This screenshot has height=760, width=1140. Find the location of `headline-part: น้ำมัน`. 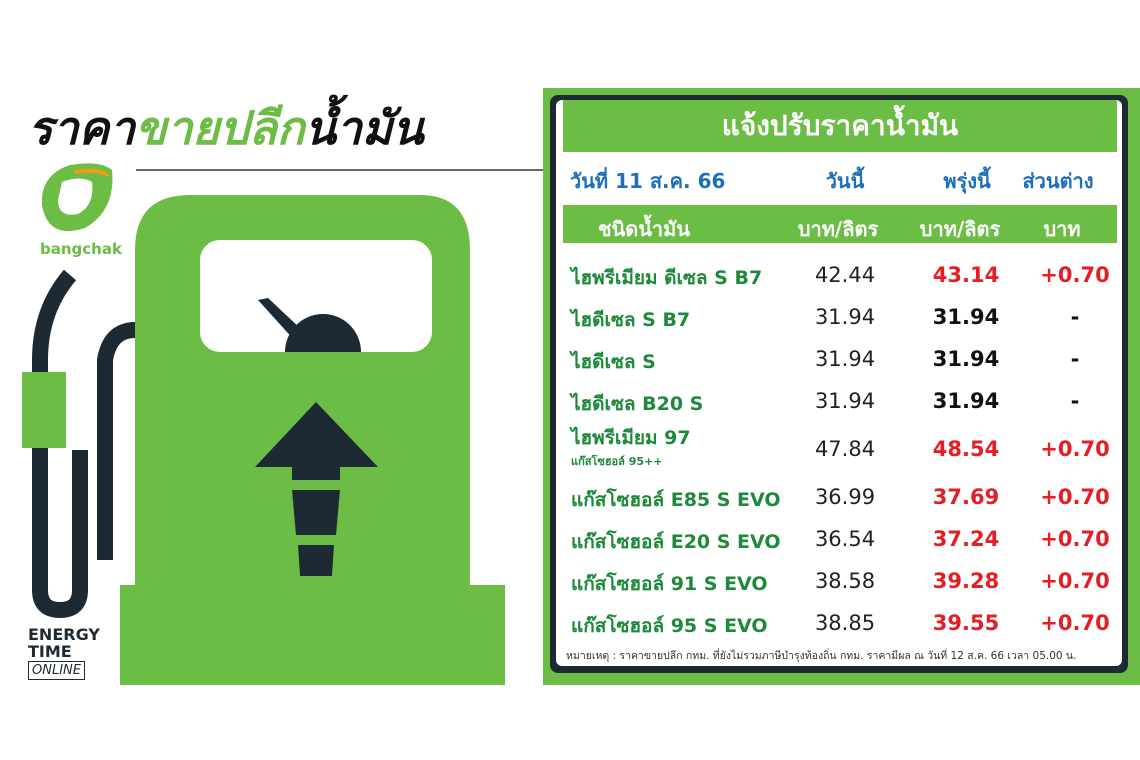

headline-part: น้ำมัน is located at coordinates (364, 128).